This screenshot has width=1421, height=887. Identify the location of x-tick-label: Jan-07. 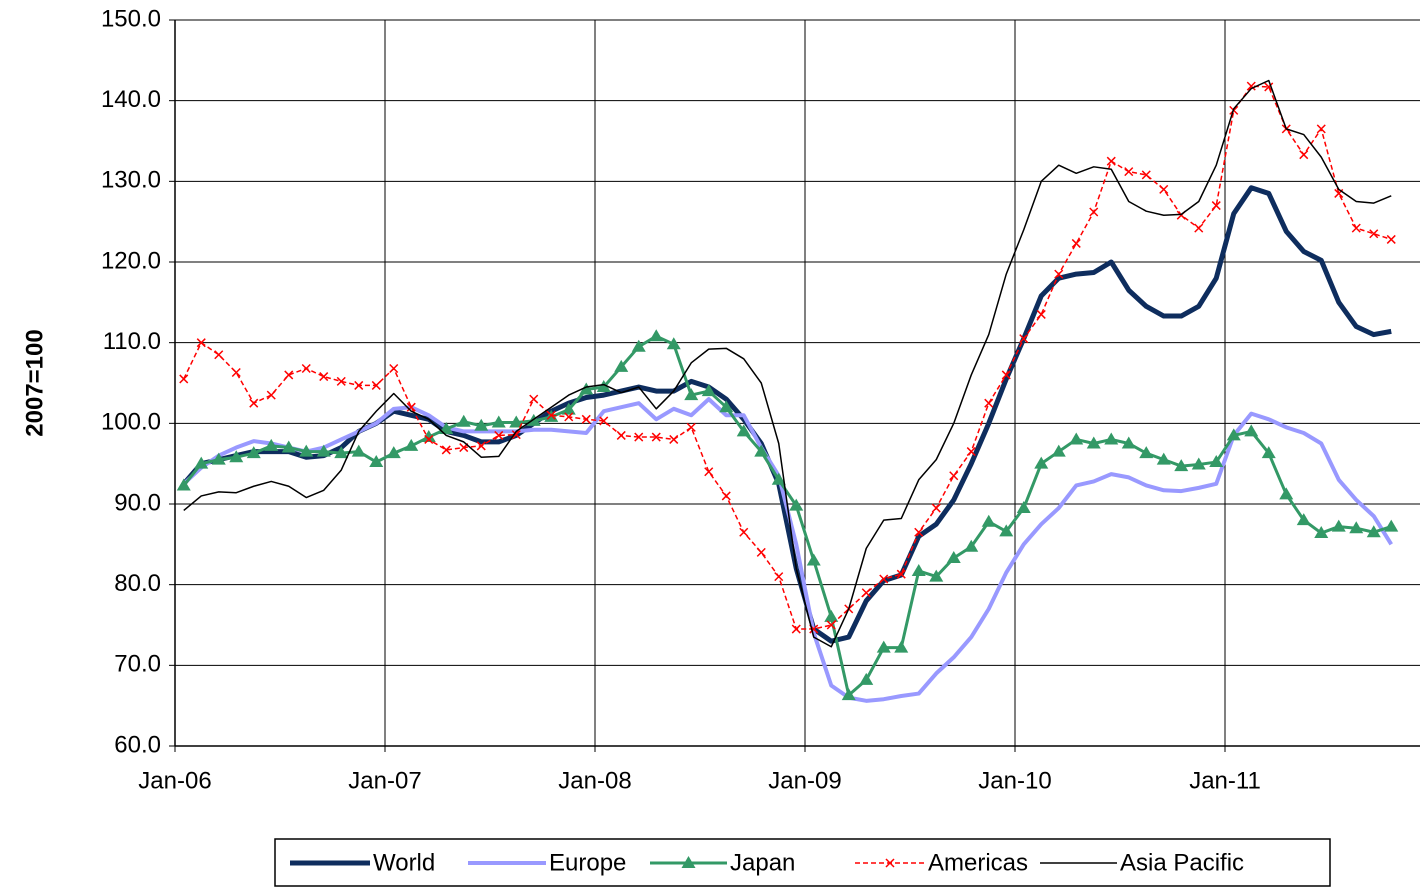
(384, 780).